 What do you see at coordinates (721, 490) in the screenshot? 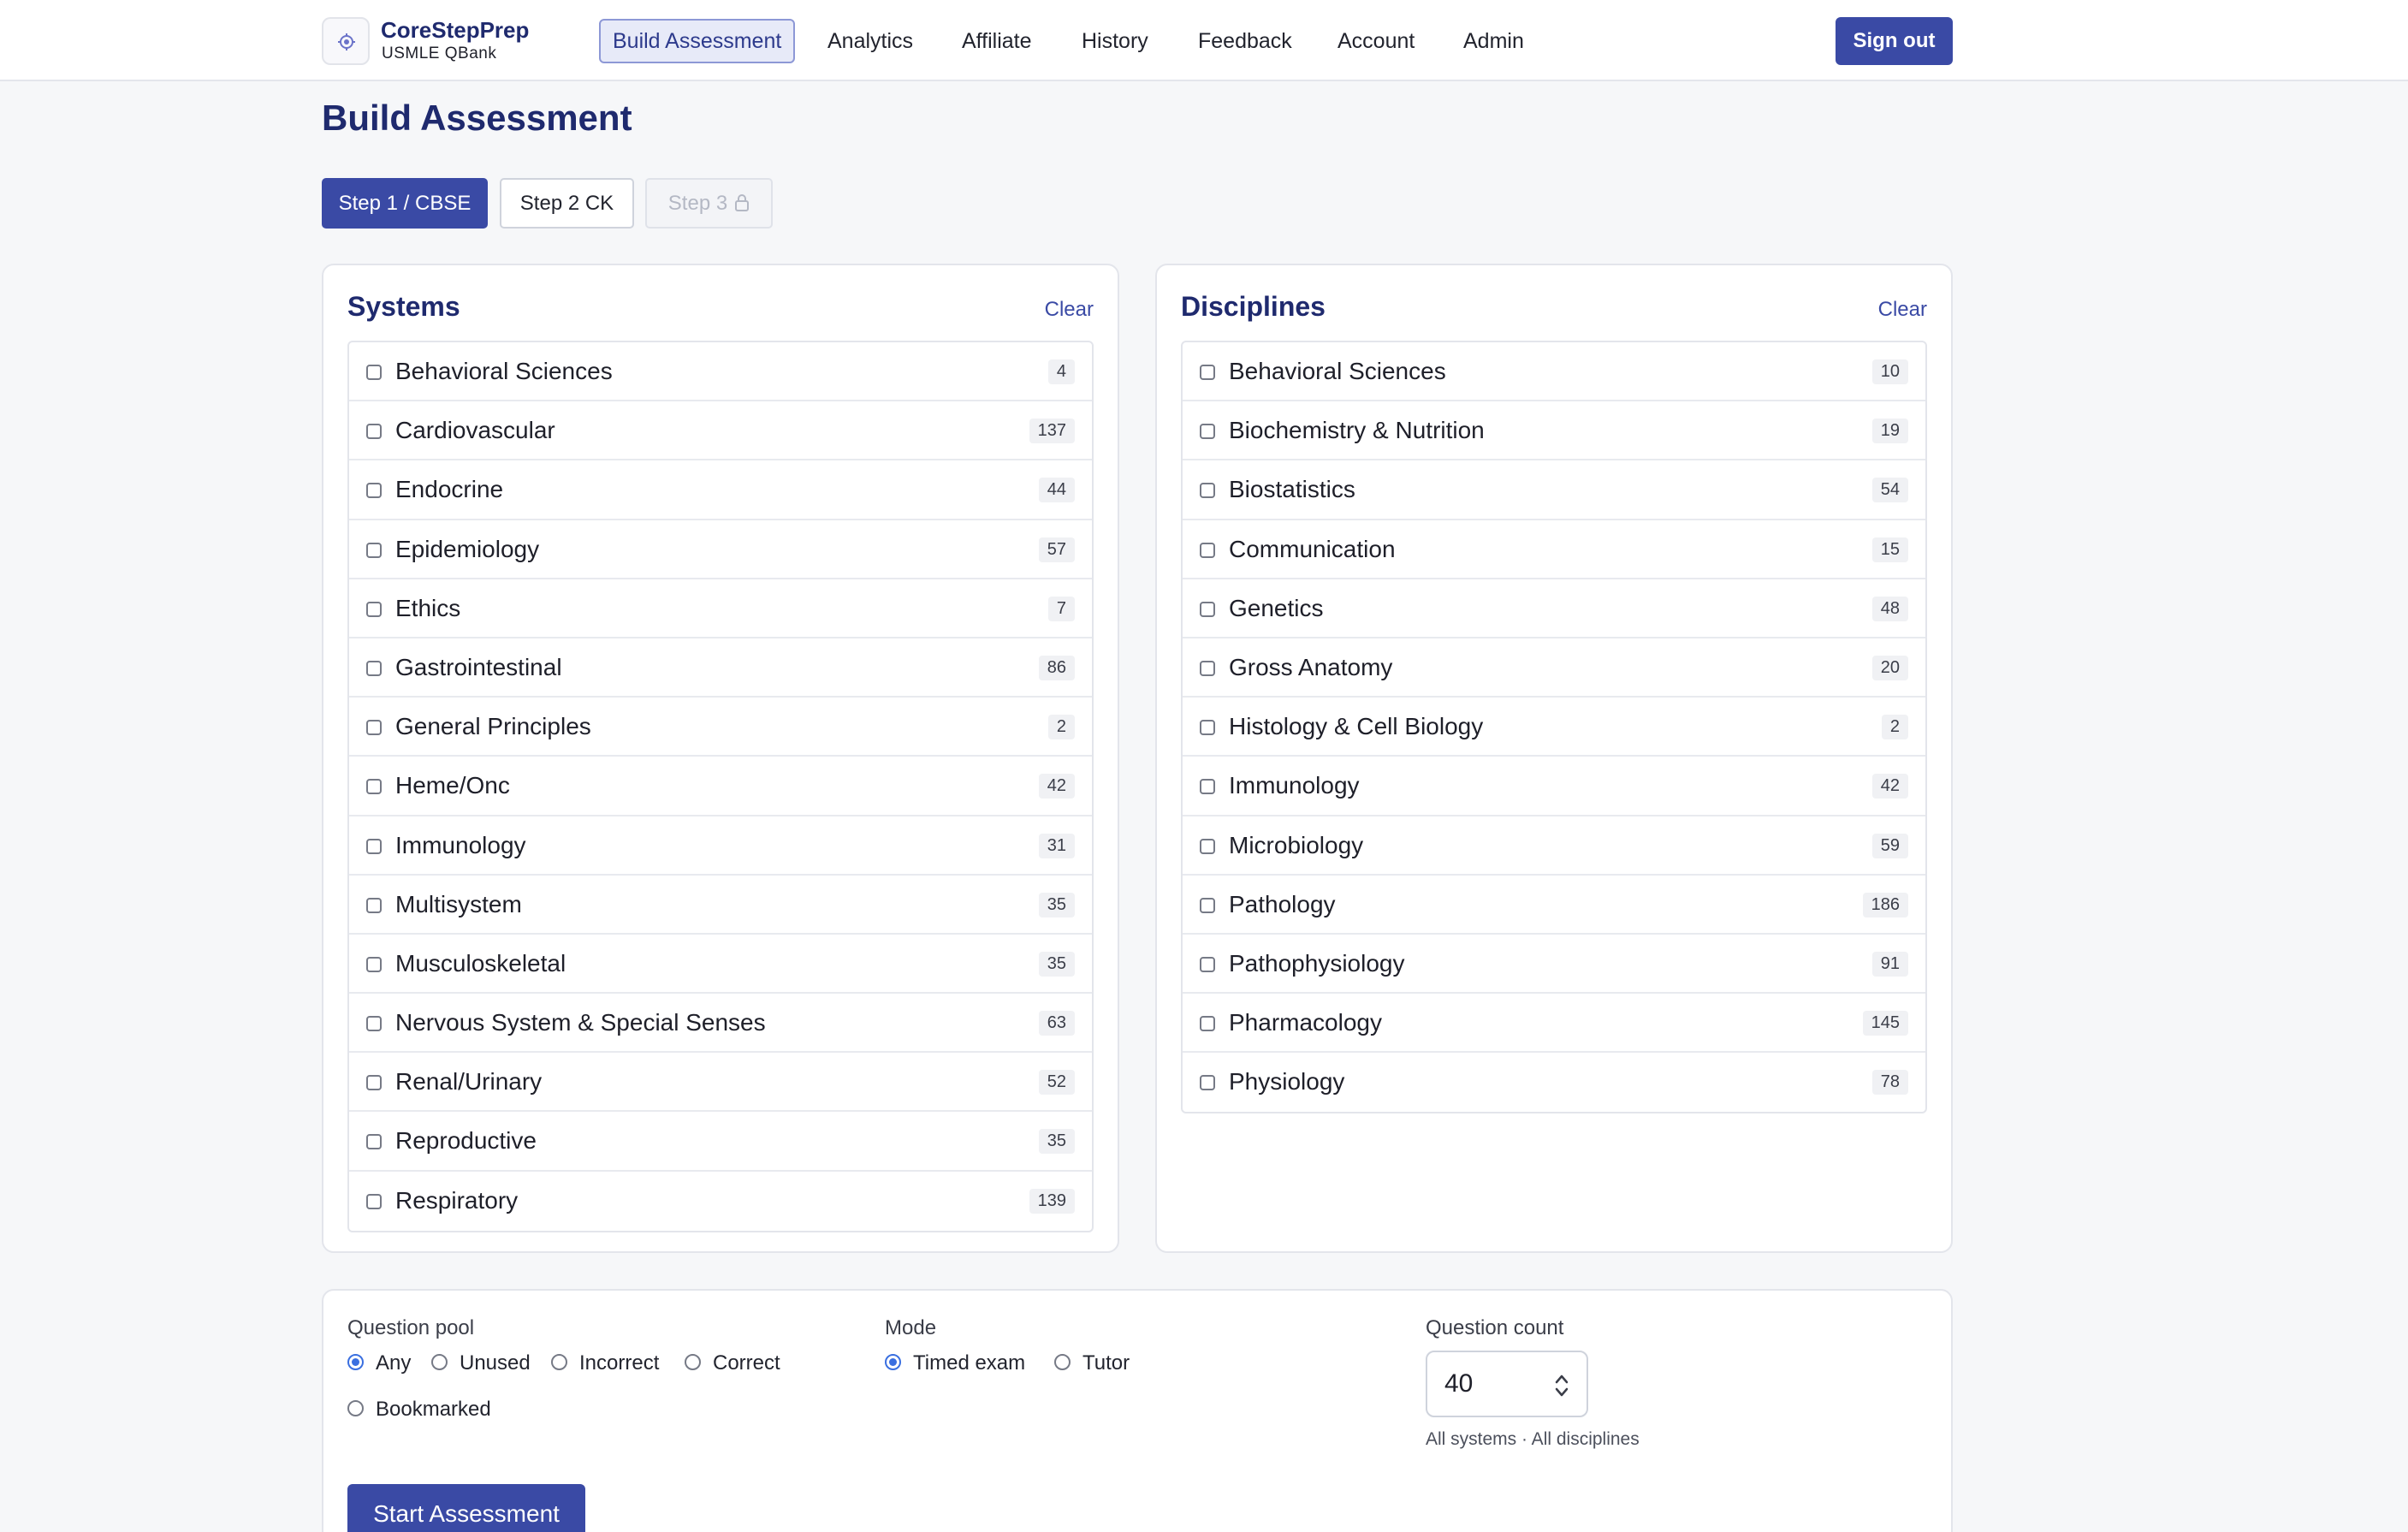
I see `list-item: Endocrine 44` at bounding box center [721, 490].